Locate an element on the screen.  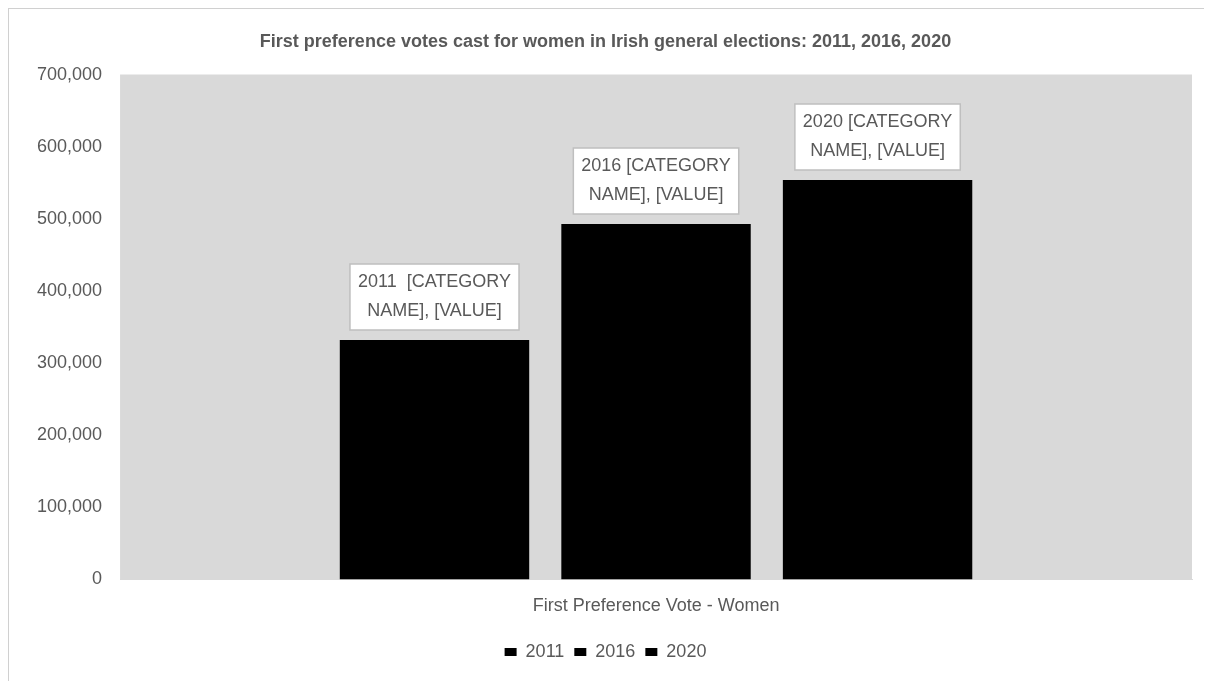
legend-label: 2016 is located at coordinates (615, 650).